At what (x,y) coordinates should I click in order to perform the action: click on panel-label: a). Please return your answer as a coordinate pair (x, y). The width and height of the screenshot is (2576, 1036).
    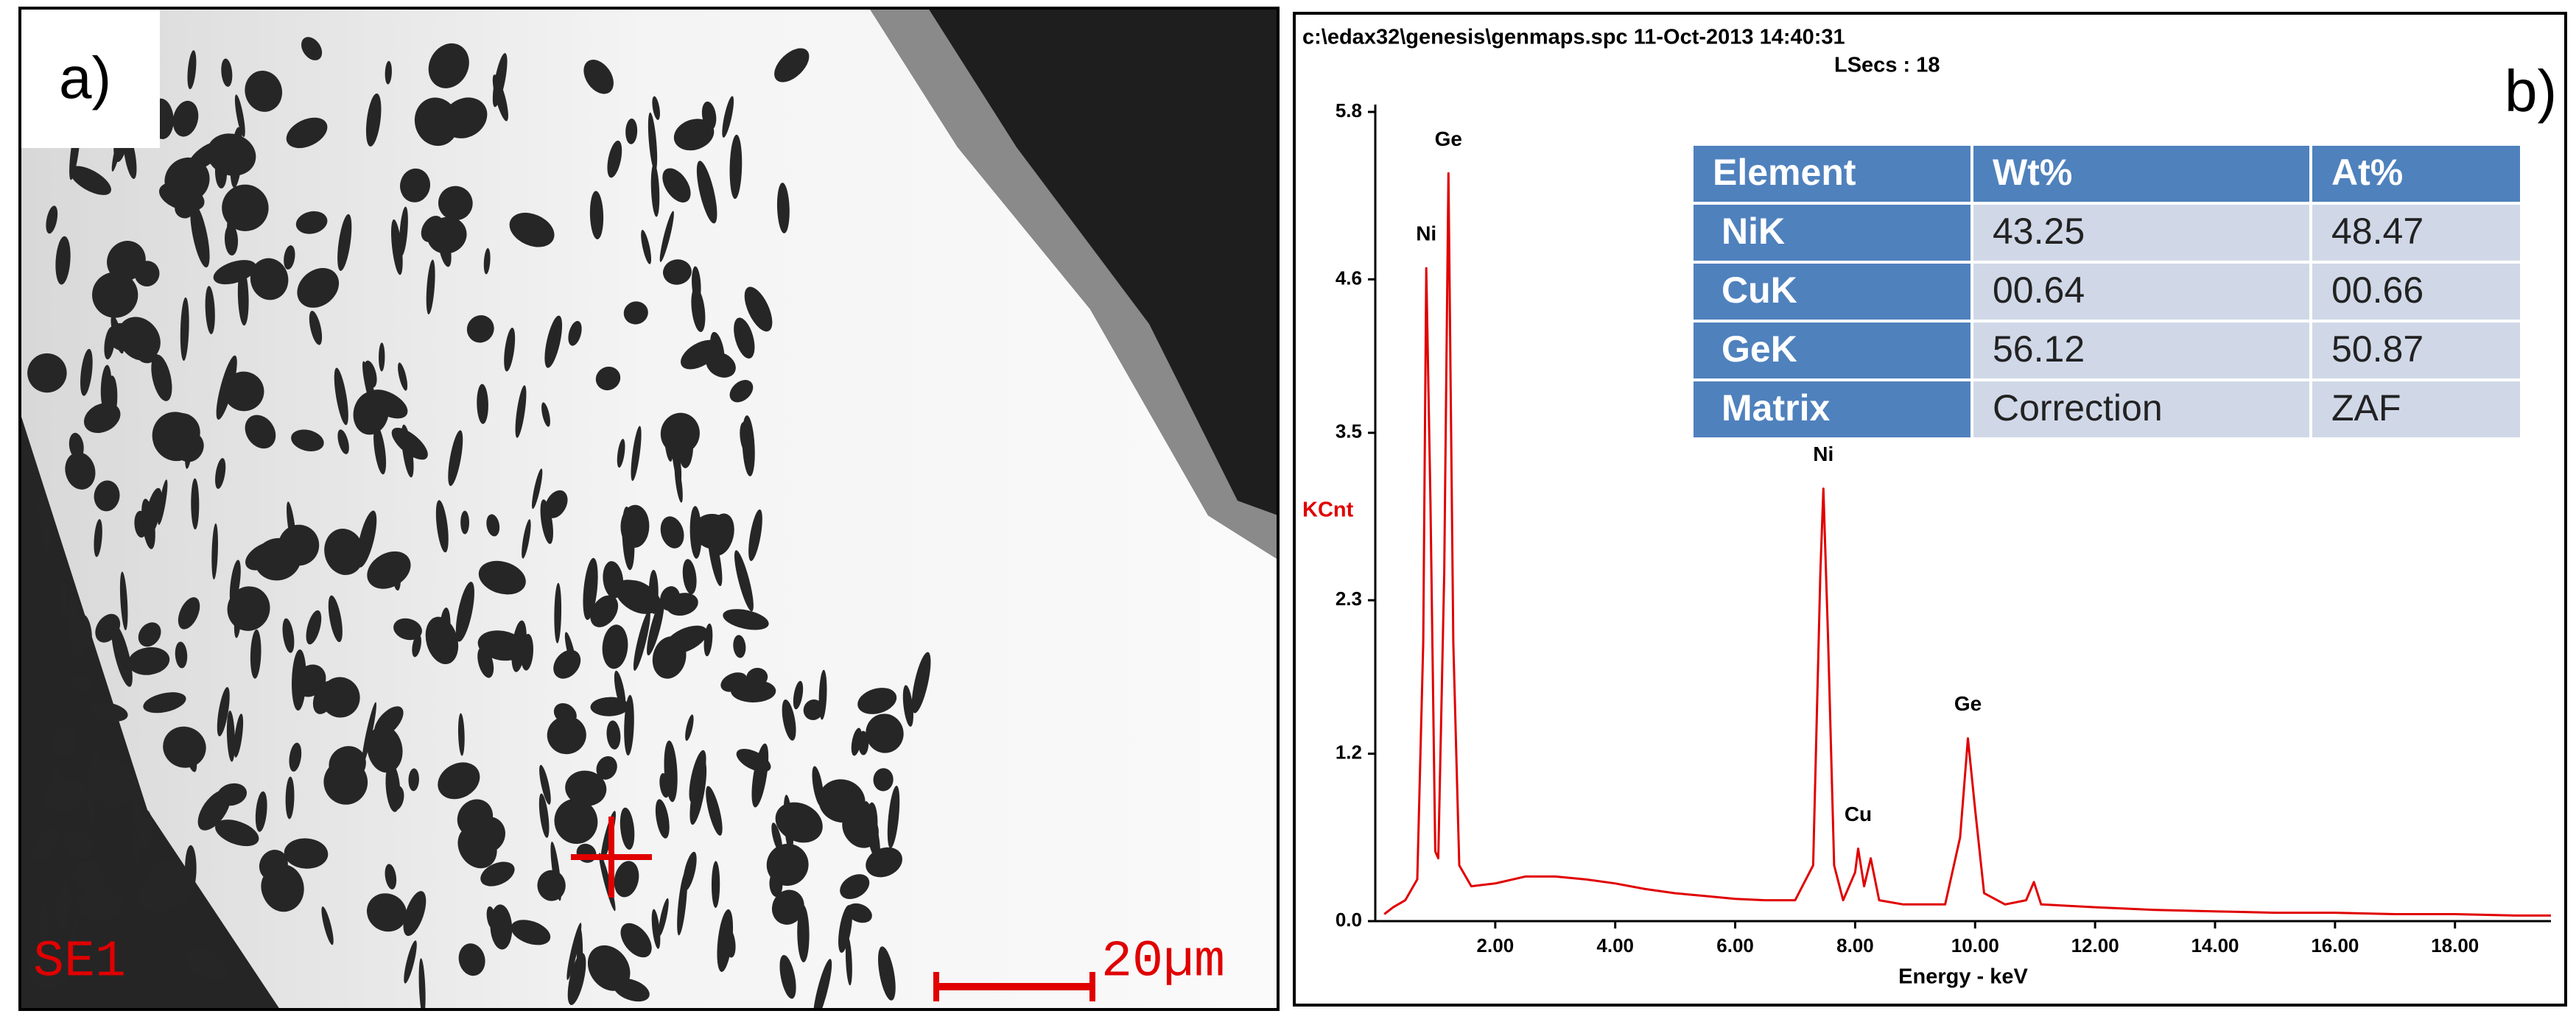
    Looking at the image, I should click on (85, 77).